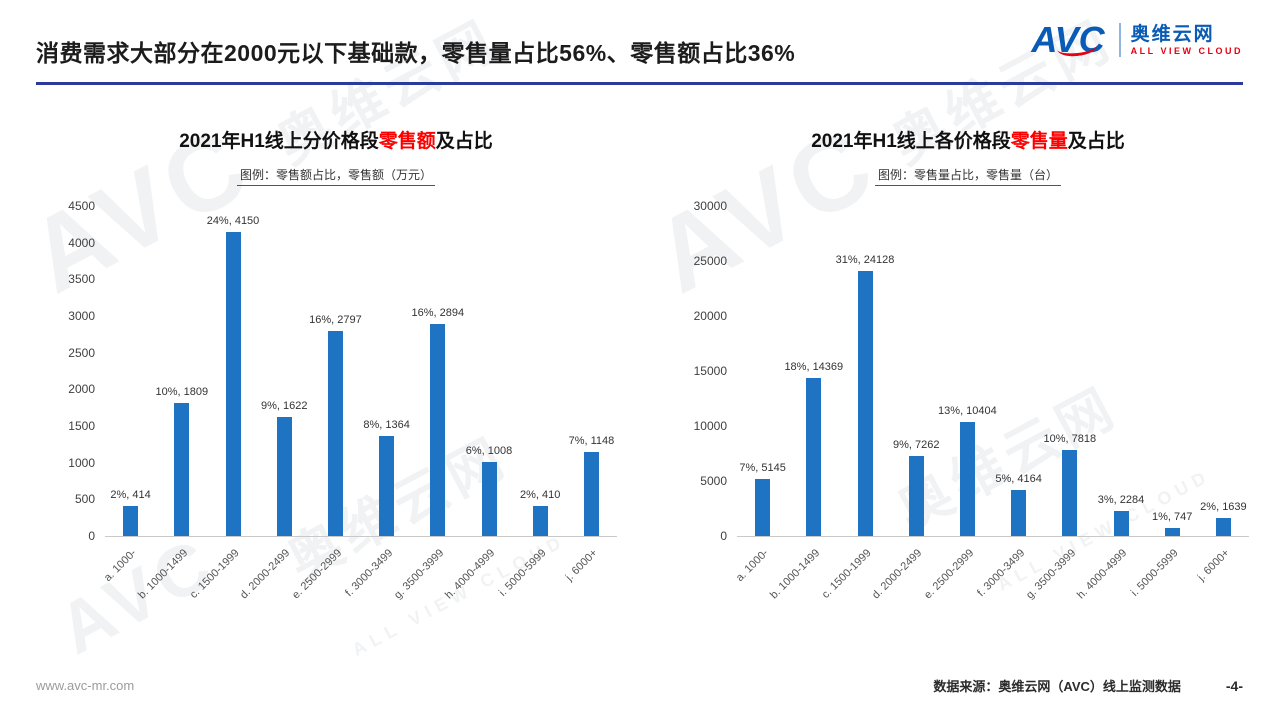 This screenshot has width=1279, height=719. What do you see at coordinates (84, 499) in the screenshot?
I see `y-tick-label: 500` at bounding box center [84, 499].